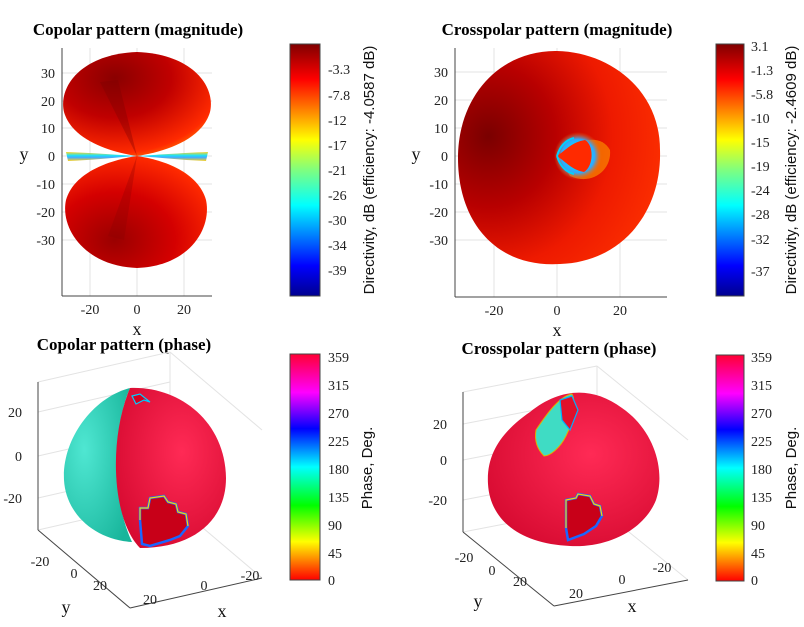 The image size is (804, 627). What do you see at coordinates (48, 129) in the screenshot?
I see `y-tick-label: 10` at bounding box center [48, 129].